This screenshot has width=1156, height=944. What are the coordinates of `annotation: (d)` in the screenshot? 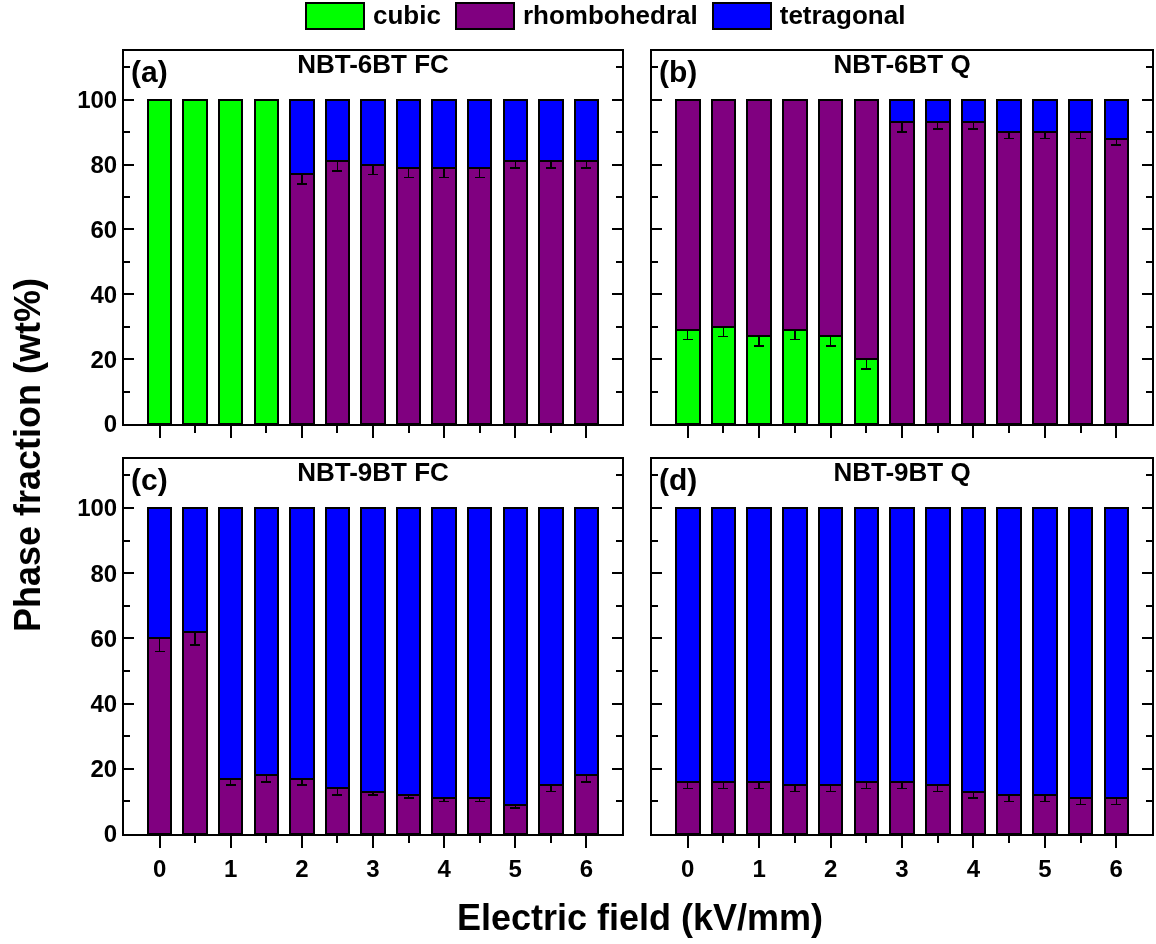 It's located at (678, 479).